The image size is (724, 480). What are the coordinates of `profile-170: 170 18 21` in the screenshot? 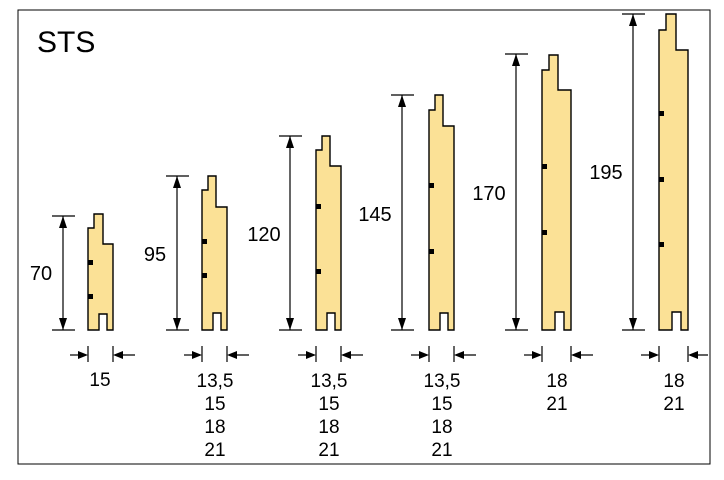 It's located at (532, 234).